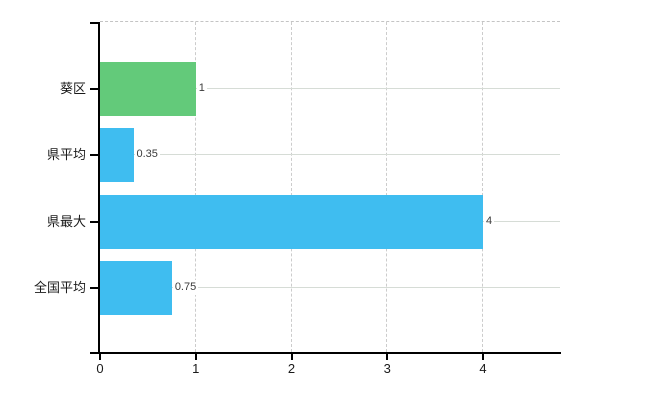  What do you see at coordinates (291, 368) in the screenshot?
I see `x-tick-label: 2` at bounding box center [291, 368].